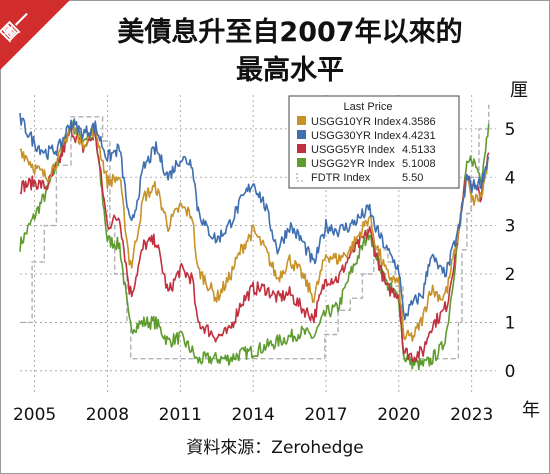 This screenshot has height=474, width=550. What do you see at coordinates (419, 164) in the screenshot?
I see `legend-last-price: 5.1008` at bounding box center [419, 164].